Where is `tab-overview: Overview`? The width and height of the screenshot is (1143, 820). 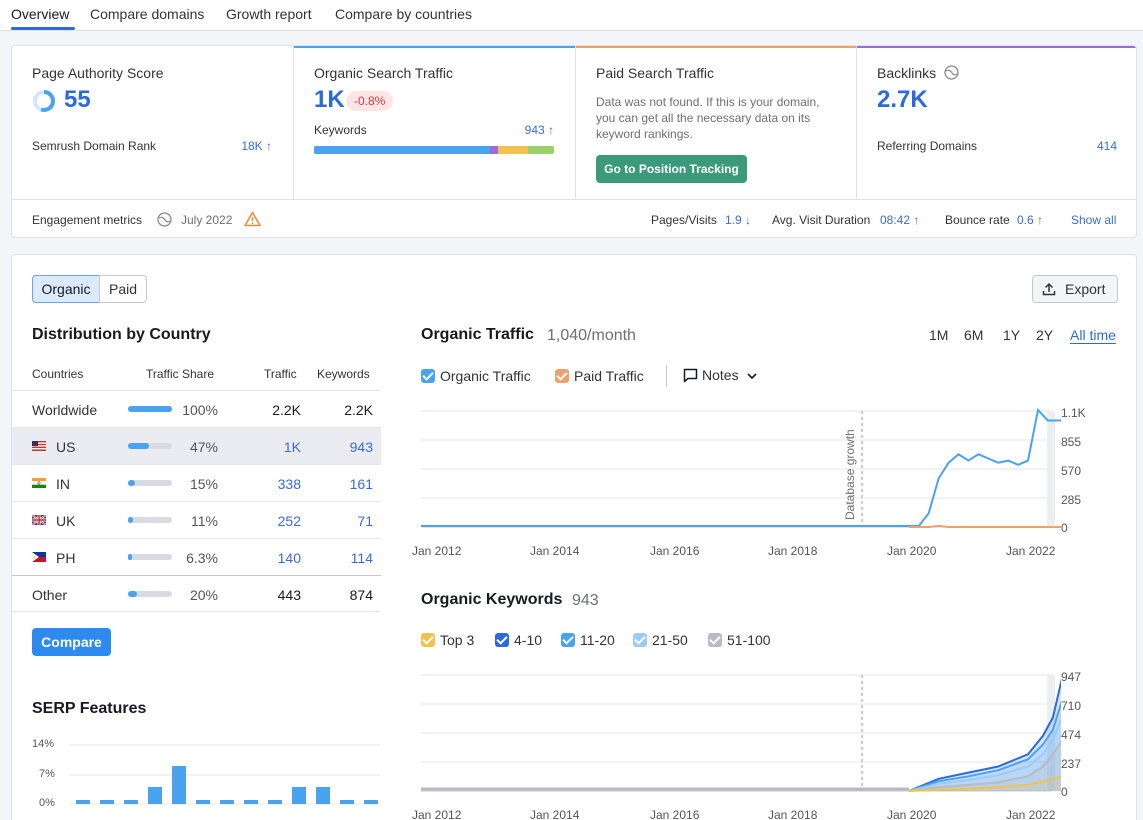
tab-overview: Overview is located at coordinates (40, 14).